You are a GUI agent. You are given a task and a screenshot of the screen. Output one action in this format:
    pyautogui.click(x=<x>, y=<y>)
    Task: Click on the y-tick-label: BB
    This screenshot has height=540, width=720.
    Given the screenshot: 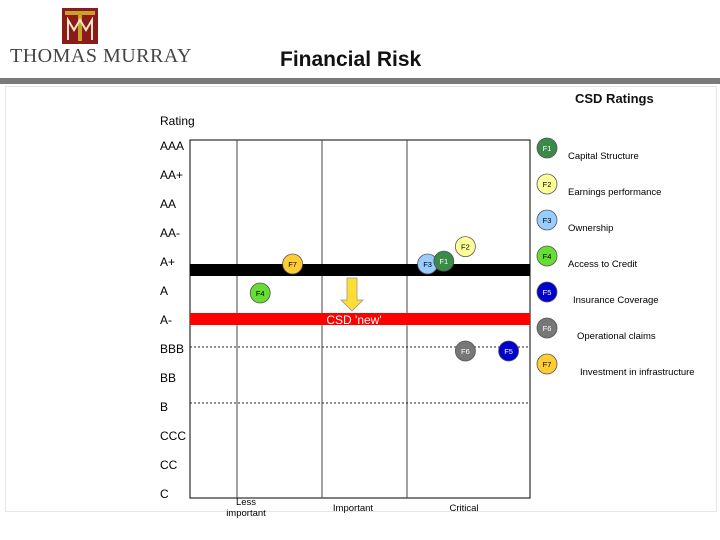 What is the action you would take?
    pyautogui.click(x=168, y=378)
    